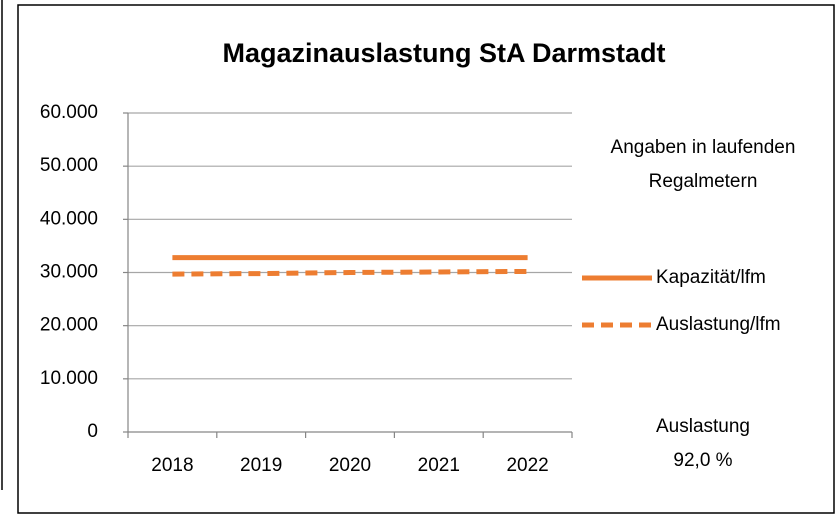  What do you see at coordinates (703, 181) in the screenshot?
I see `annotation: Regalmetern` at bounding box center [703, 181].